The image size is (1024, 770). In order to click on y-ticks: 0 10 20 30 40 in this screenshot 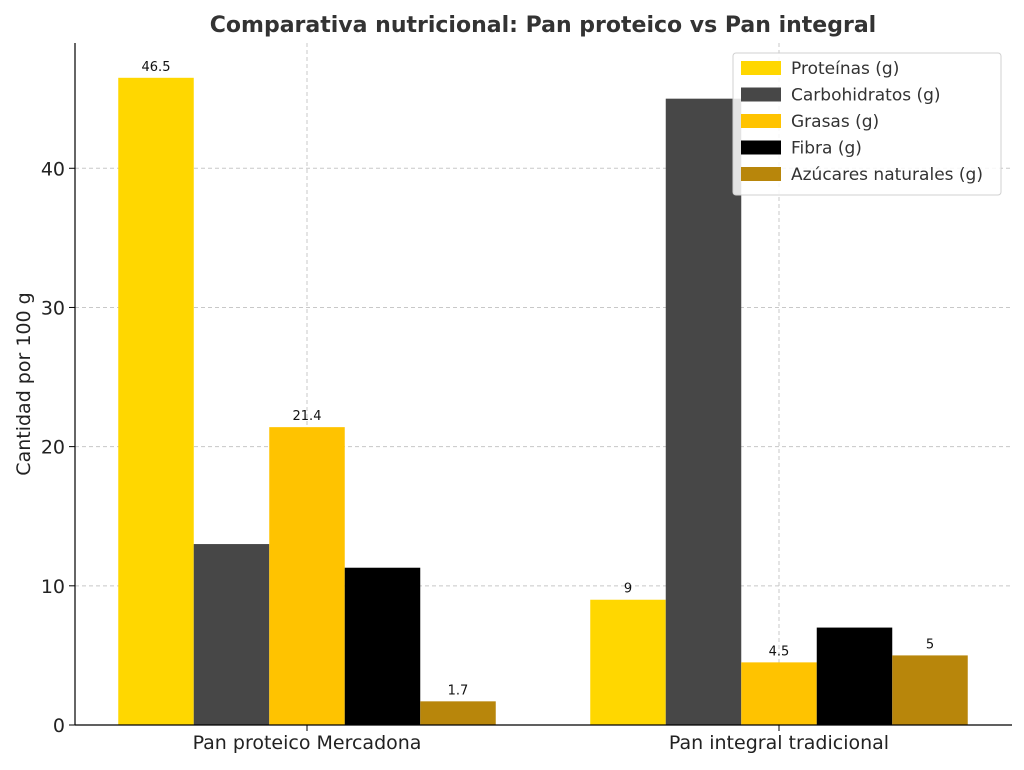, I will do `click(58, 447)`.